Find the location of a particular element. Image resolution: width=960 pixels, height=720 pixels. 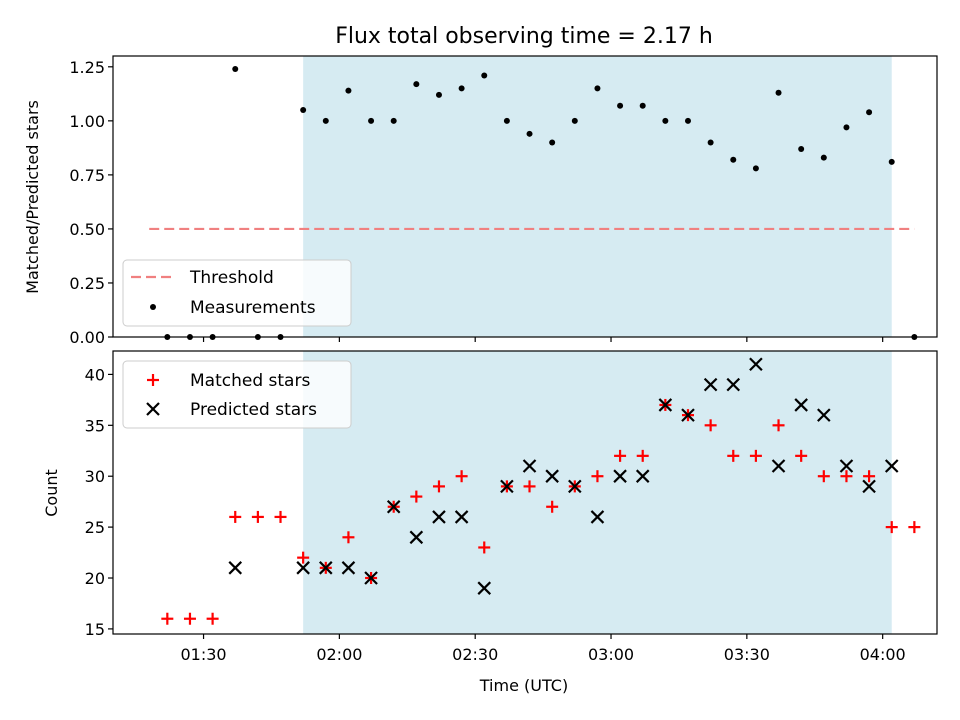

legend-measurements-swatch is located at coordinates (153, 307).